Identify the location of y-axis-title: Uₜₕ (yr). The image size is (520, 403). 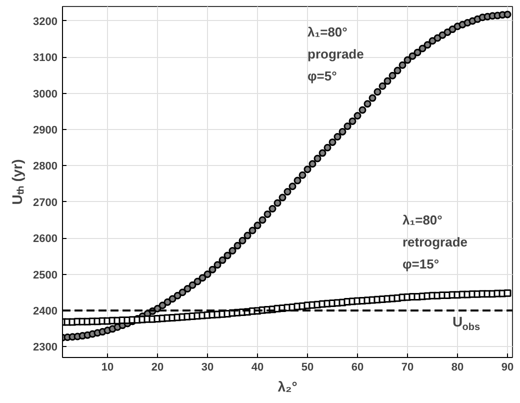
(17, 182).